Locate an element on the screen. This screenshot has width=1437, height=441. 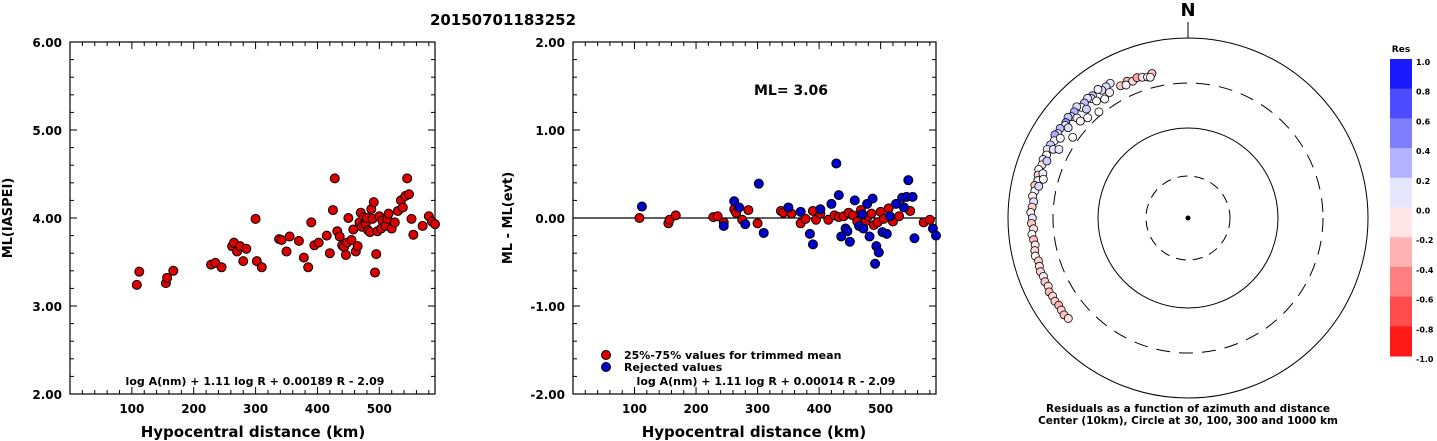
y-tick-labels: 2.00 3.00 4.00 5.00 6.00 is located at coordinates (47, 219).